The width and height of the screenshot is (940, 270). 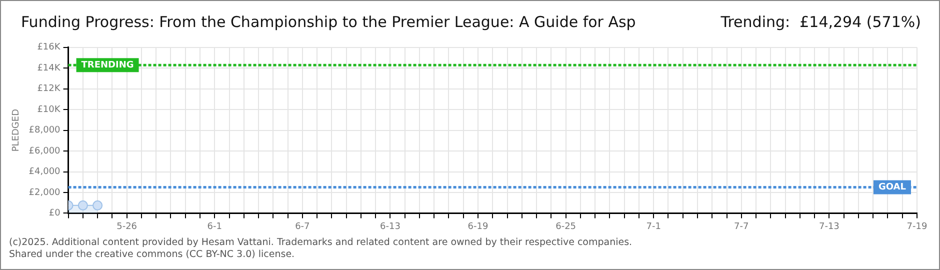 What do you see at coordinates (653, 227) in the screenshot?
I see `x-tick-label: 7-1` at bounding box center [653, 227].